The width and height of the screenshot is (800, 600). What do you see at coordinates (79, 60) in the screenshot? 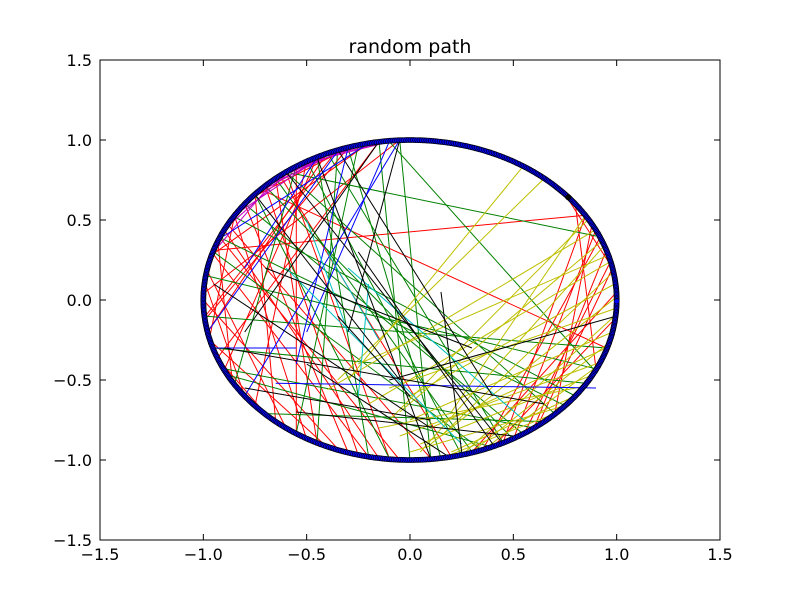
I see `y-tick-label: 1.5` at bounding box center [79, 60].